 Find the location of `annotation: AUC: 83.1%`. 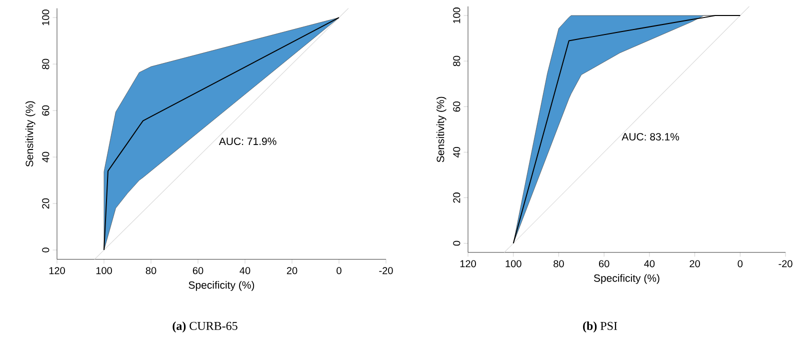

annotation: AUC: 83.1% is located at coordinates (651, 137).